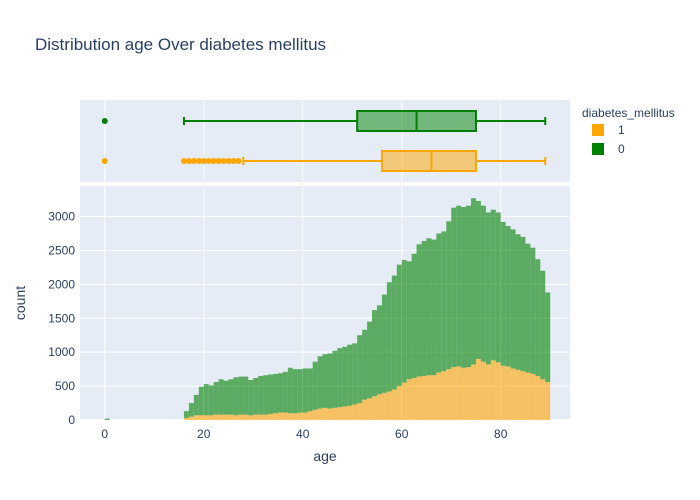 This screenshot has width=700, height=500. Describe the element at coordinates (608, 130) in the screenshot. I see `legend-item-1: 1` at that location.